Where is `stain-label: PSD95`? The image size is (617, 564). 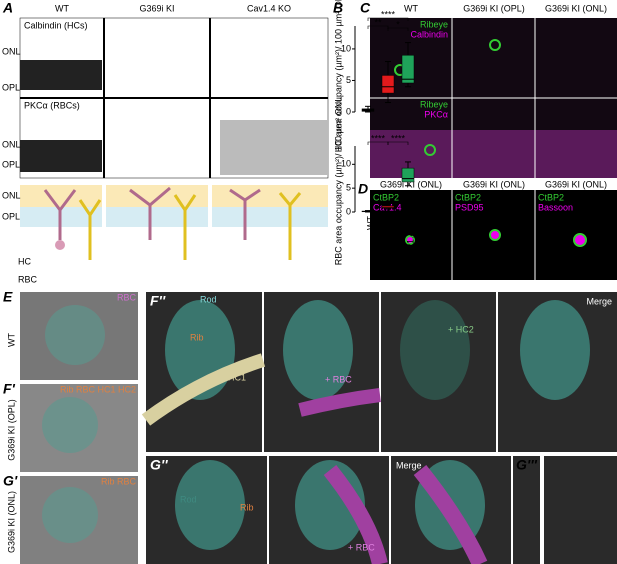 stain-label: PSD95 is located at coordinates (469, 207).